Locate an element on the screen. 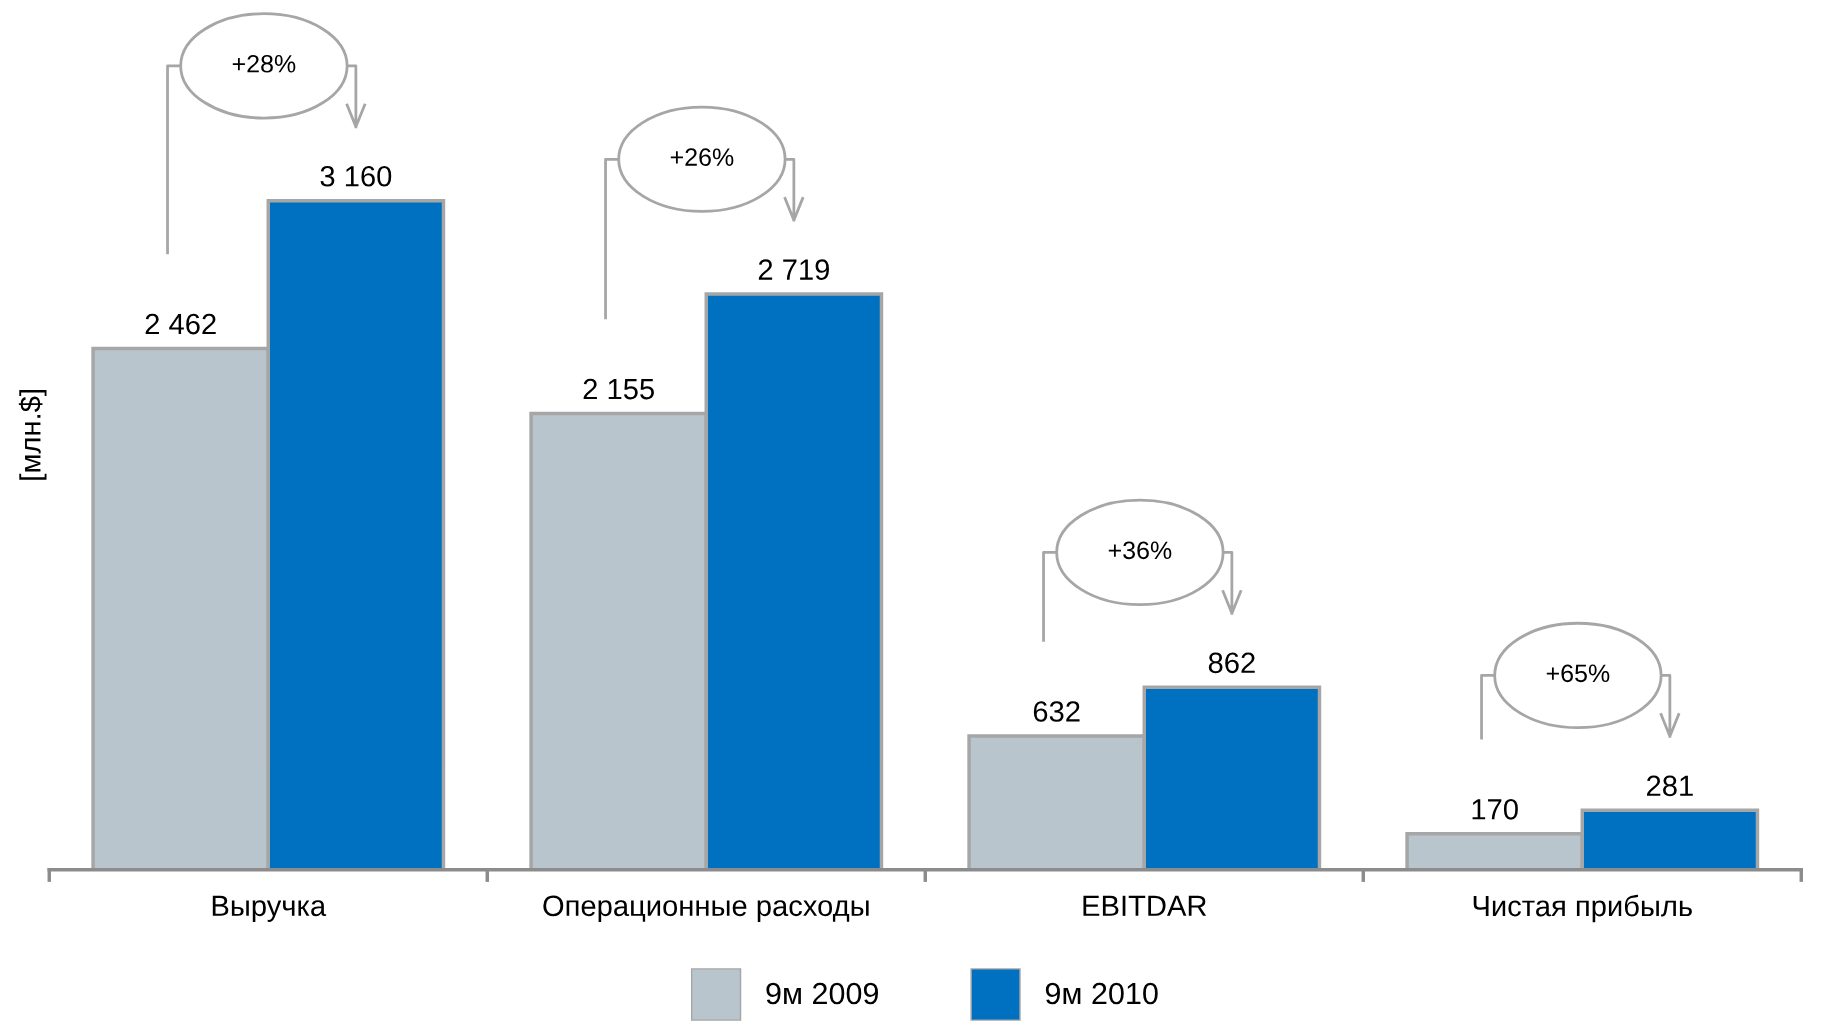 This screenshot has width=1825, height=1022. annotation: +65% is located at coordinates (1578, 673).